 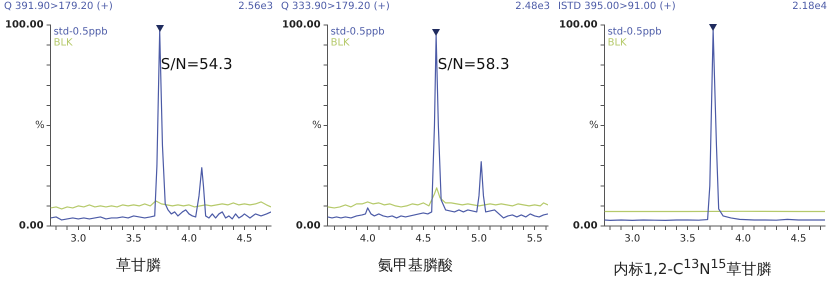 I want to click on chart-subtitle: 2.48e3, so click(x=532, y=7).